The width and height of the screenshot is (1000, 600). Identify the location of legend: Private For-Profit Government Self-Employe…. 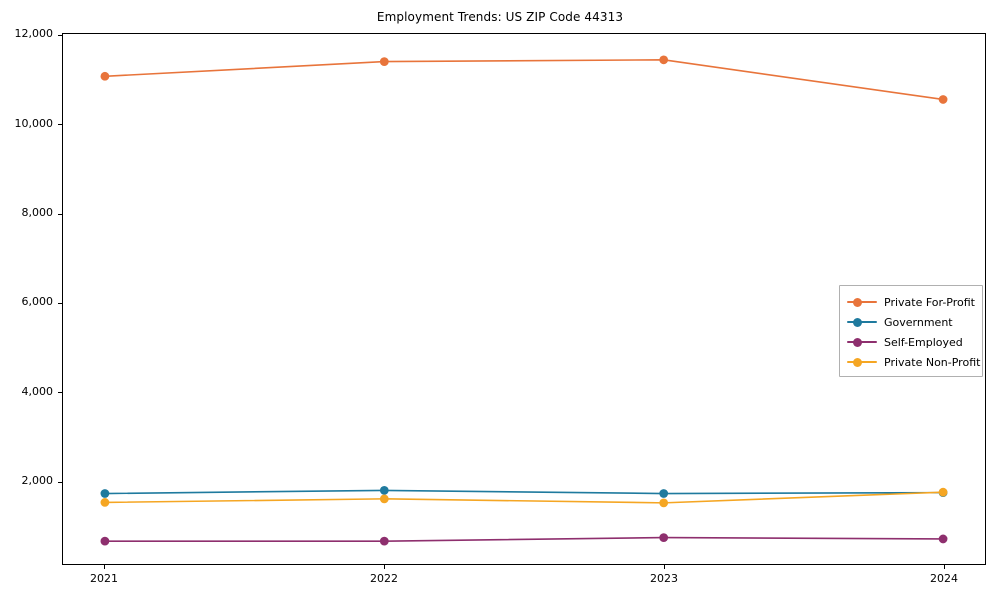
(911, 331).